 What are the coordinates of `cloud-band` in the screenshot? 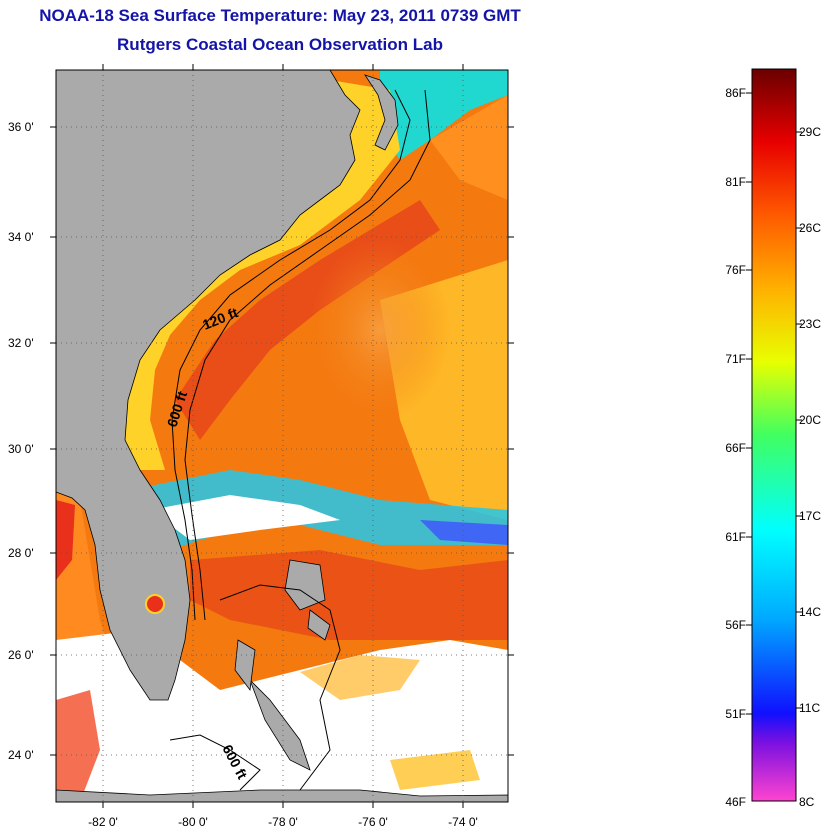 It's located at (245, 517).